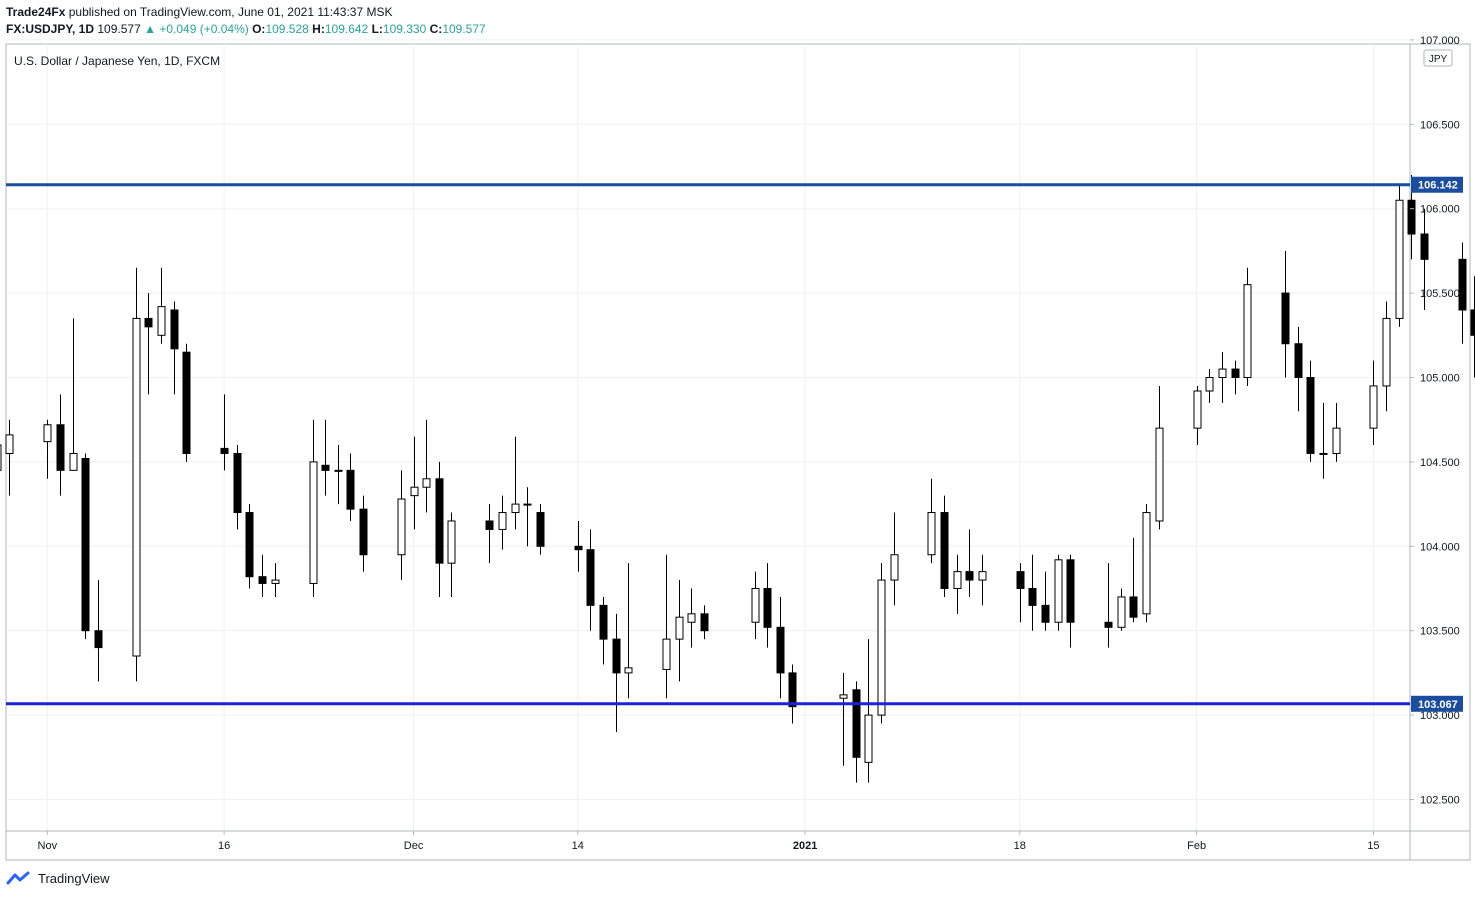 The width and height of the screenshot is (1475, 897). Describe the element at coordinates (74, 878) in the screenshot. I see `footer-brand: TradingView` at that location.